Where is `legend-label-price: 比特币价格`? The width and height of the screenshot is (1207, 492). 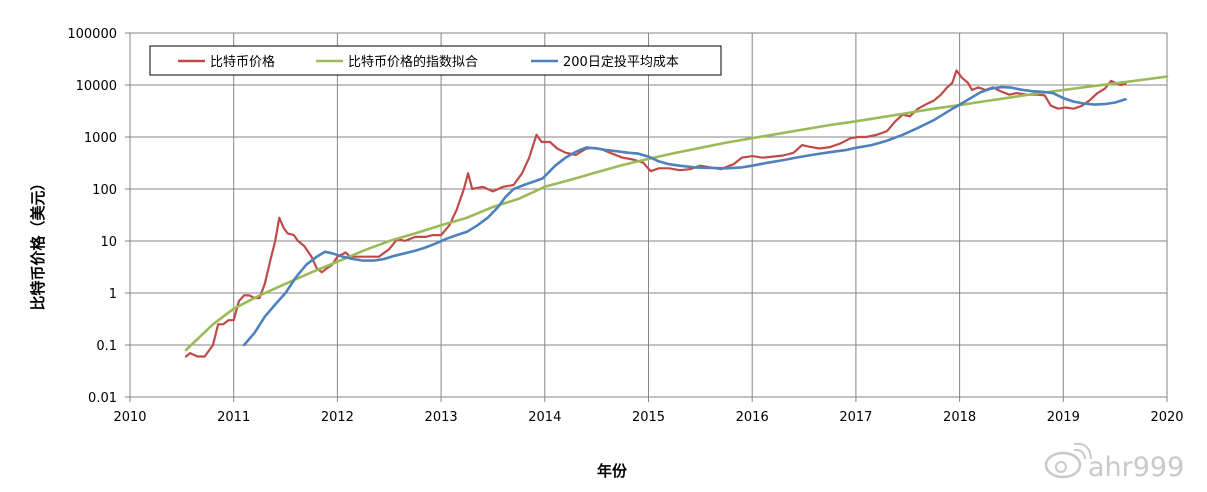 legend-label-price: 比特币价格 is located at coordinates (242, 62).